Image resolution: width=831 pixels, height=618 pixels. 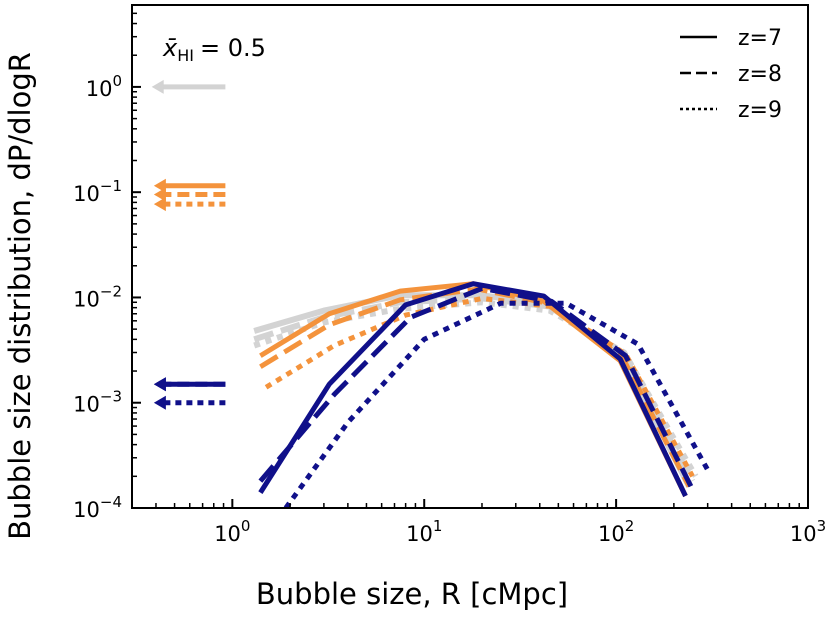 I want to click on legend: z=7 z=8 z=9, so click(x=731, y=74).